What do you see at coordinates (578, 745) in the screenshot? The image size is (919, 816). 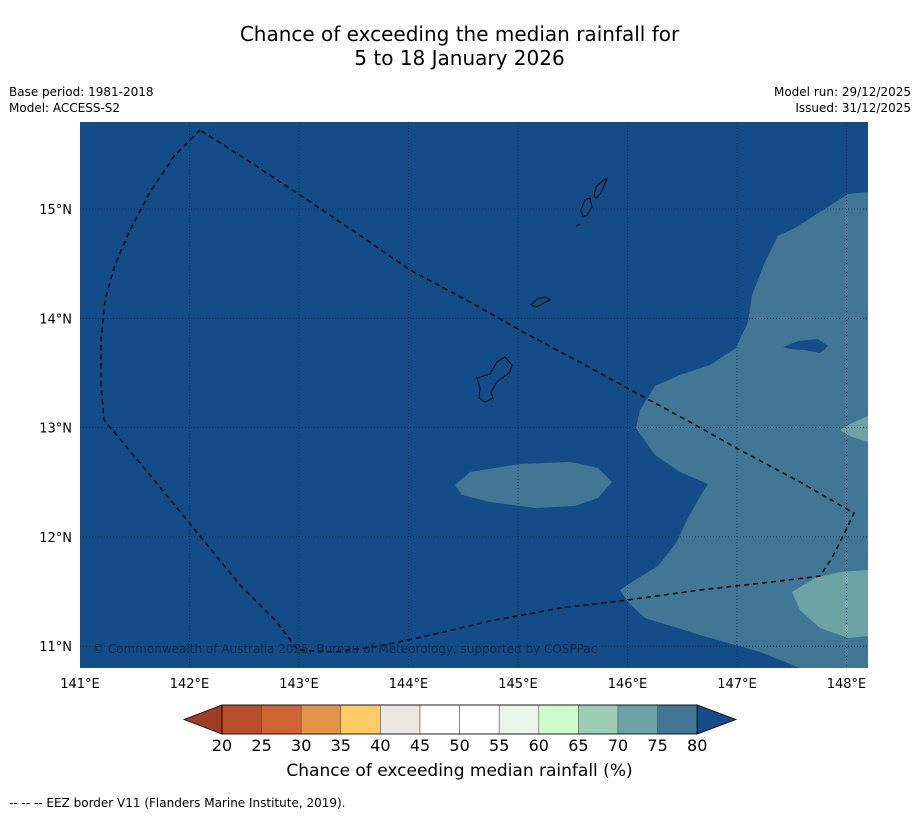 I see `colorbar-tick-label: 65` at bounding box center [578, 745].